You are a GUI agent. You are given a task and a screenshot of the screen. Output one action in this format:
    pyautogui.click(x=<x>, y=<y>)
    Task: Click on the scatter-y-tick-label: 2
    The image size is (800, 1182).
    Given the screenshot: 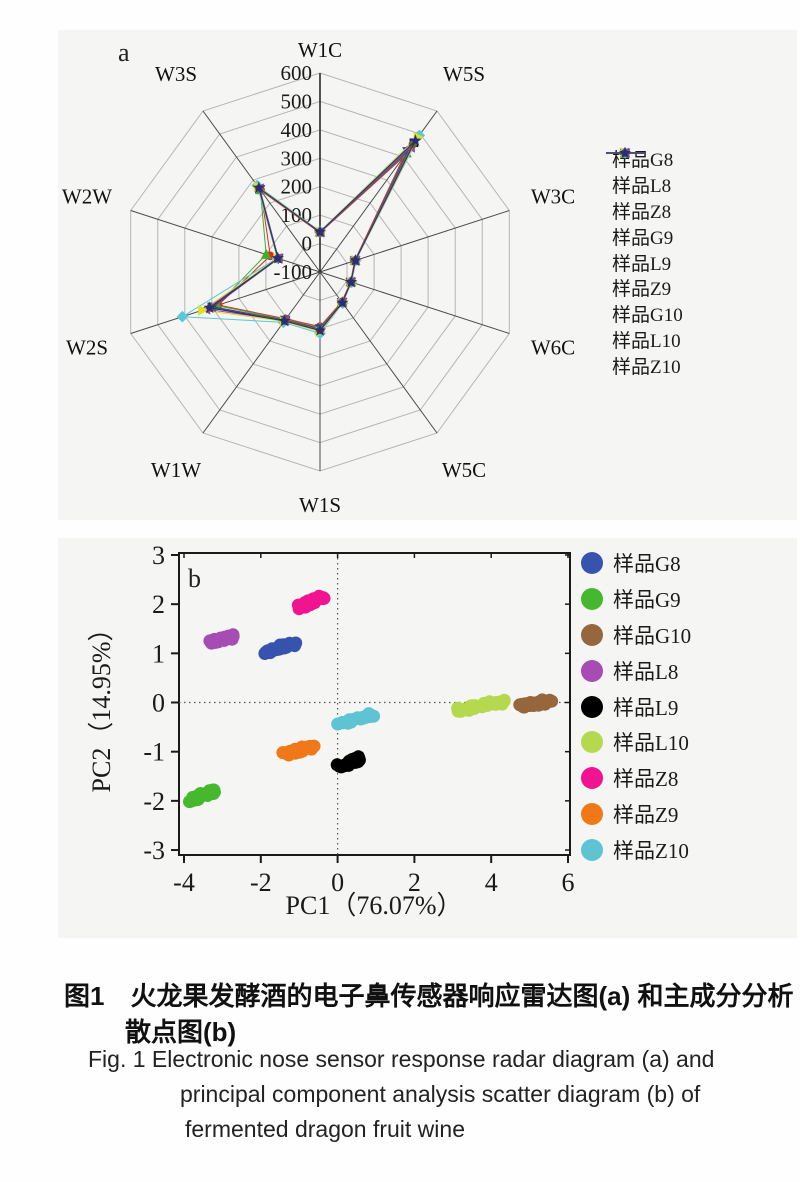 What is the action you would take?
    pyautogui.click(x=158, y=604)
    